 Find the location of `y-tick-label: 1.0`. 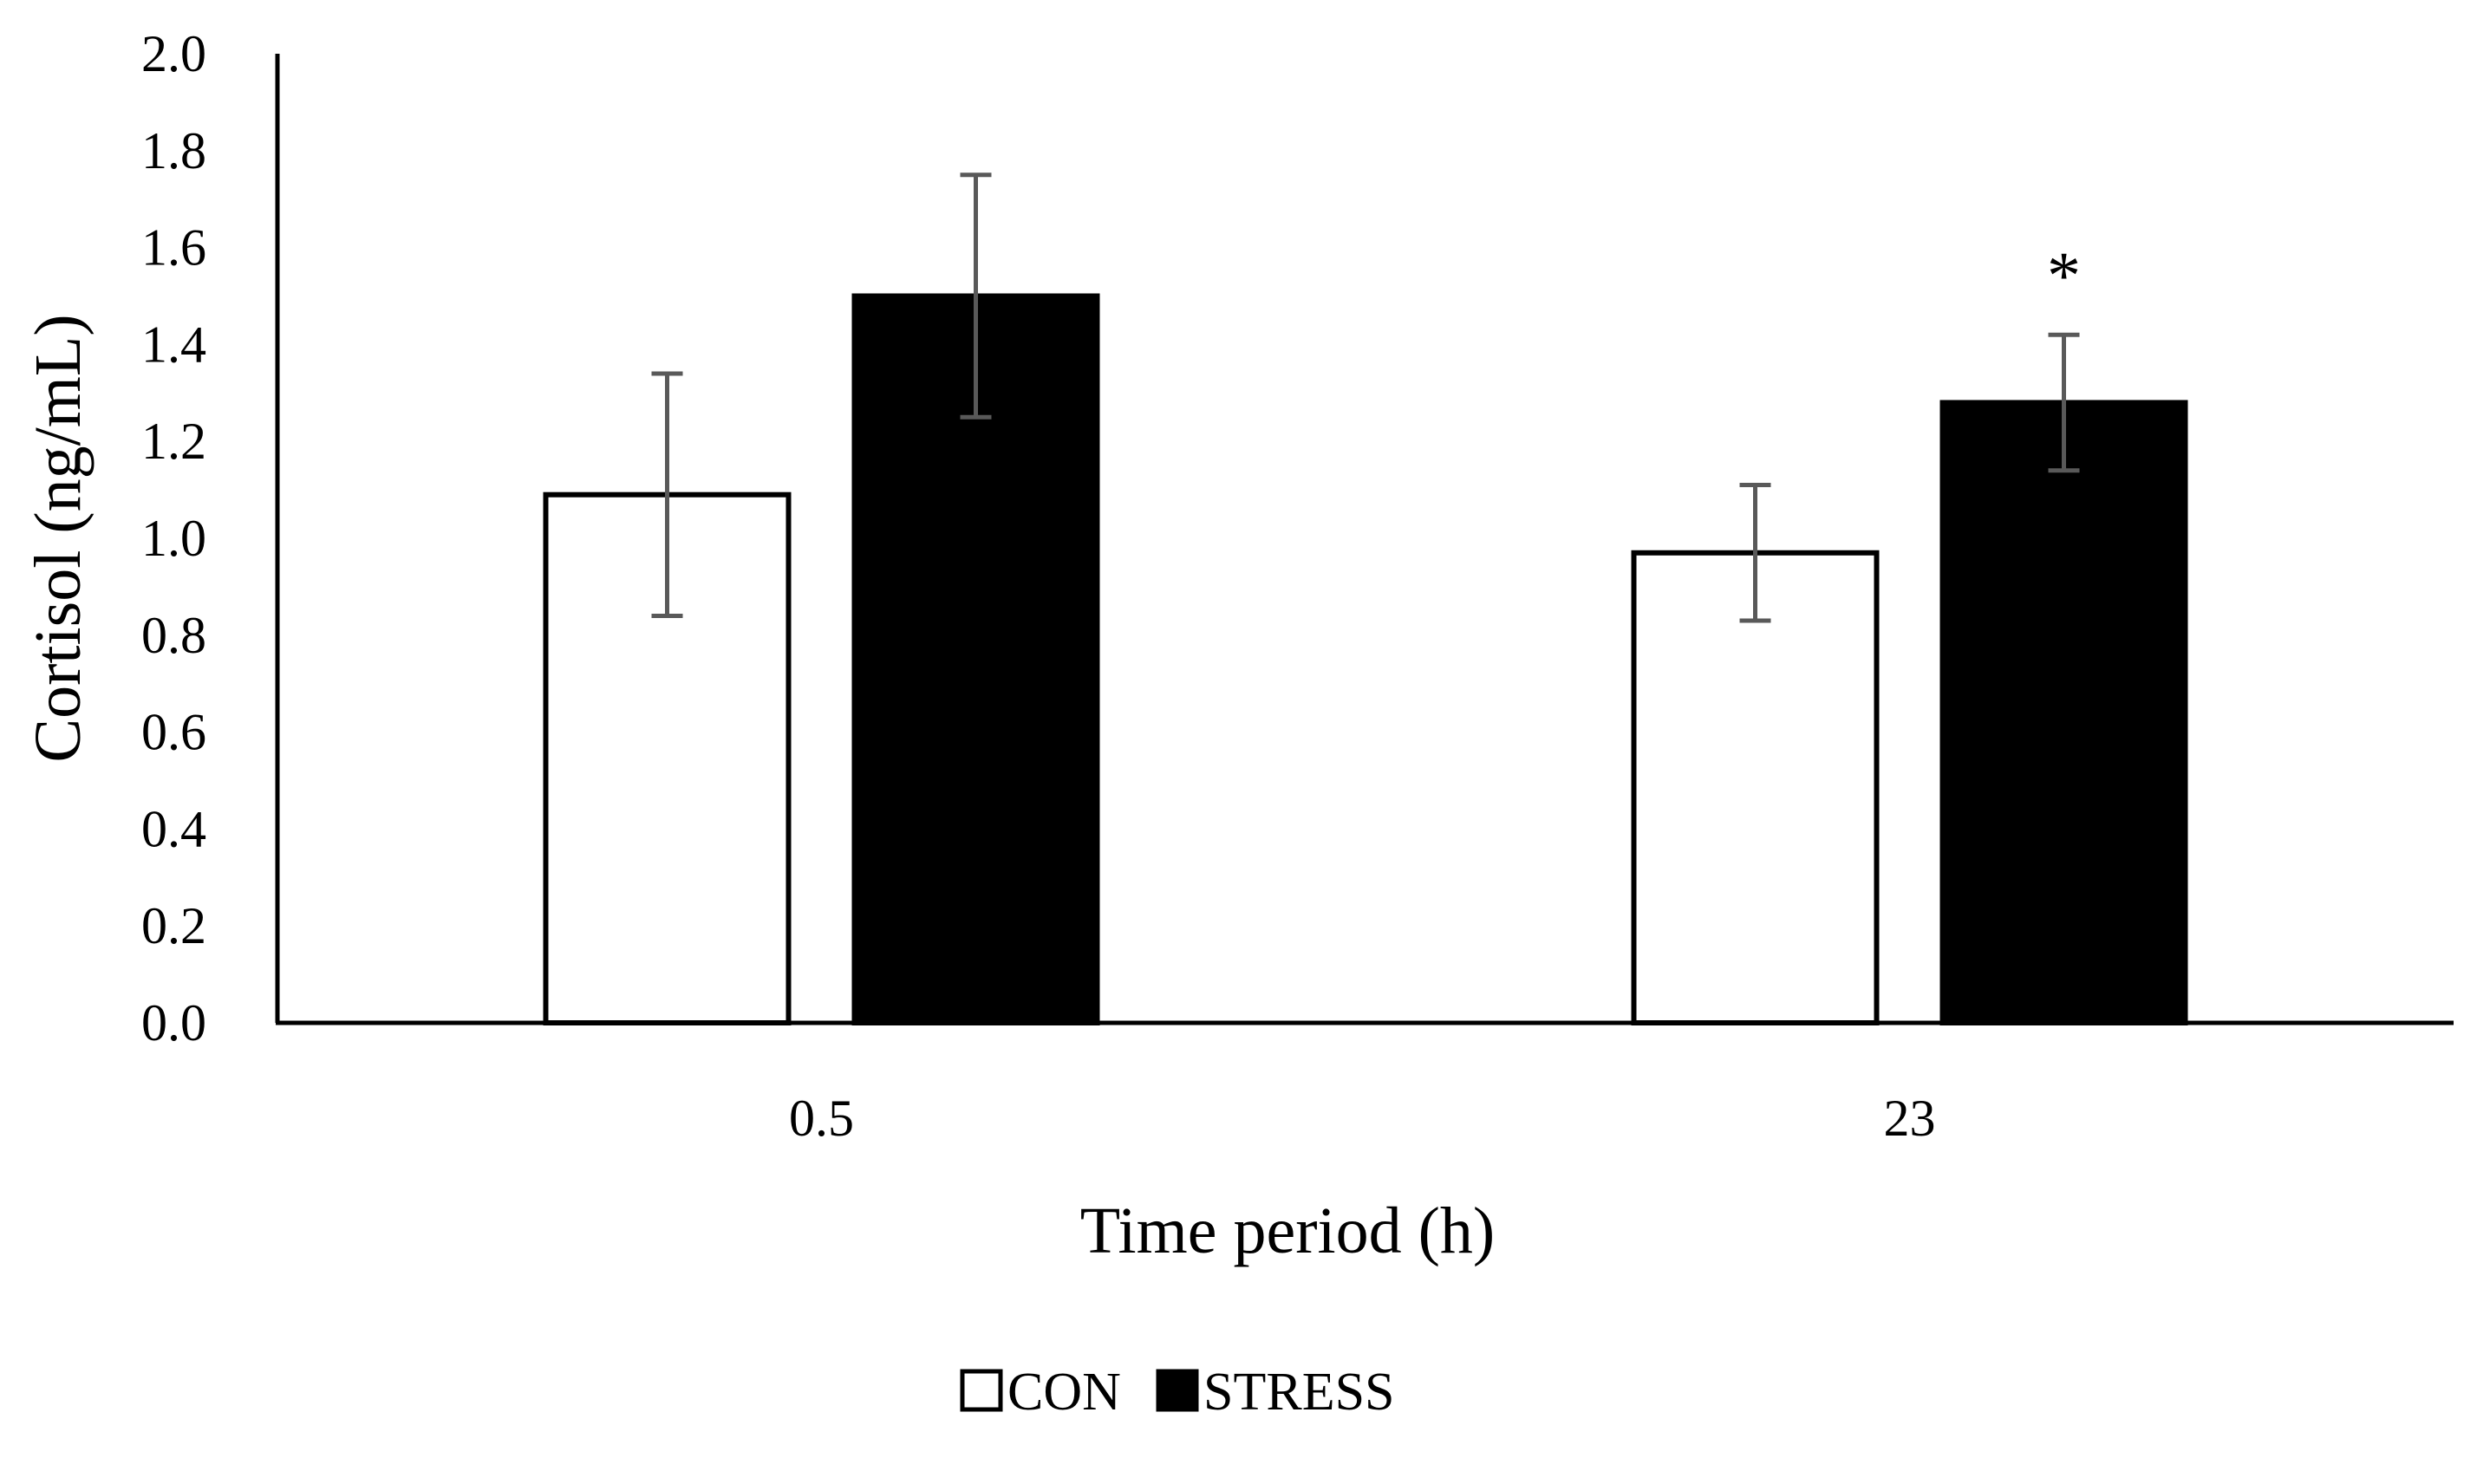

y-tick-label: 1.0 is located at coordinates (174, 538).